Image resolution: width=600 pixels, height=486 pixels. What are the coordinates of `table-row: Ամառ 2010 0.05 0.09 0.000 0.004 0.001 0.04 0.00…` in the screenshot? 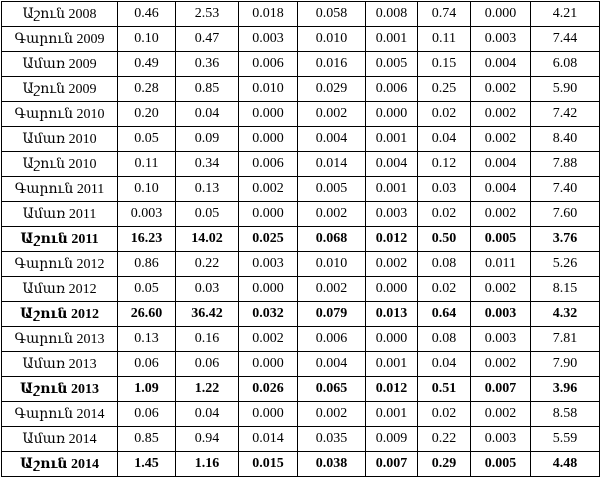 It's located at (300, 139).